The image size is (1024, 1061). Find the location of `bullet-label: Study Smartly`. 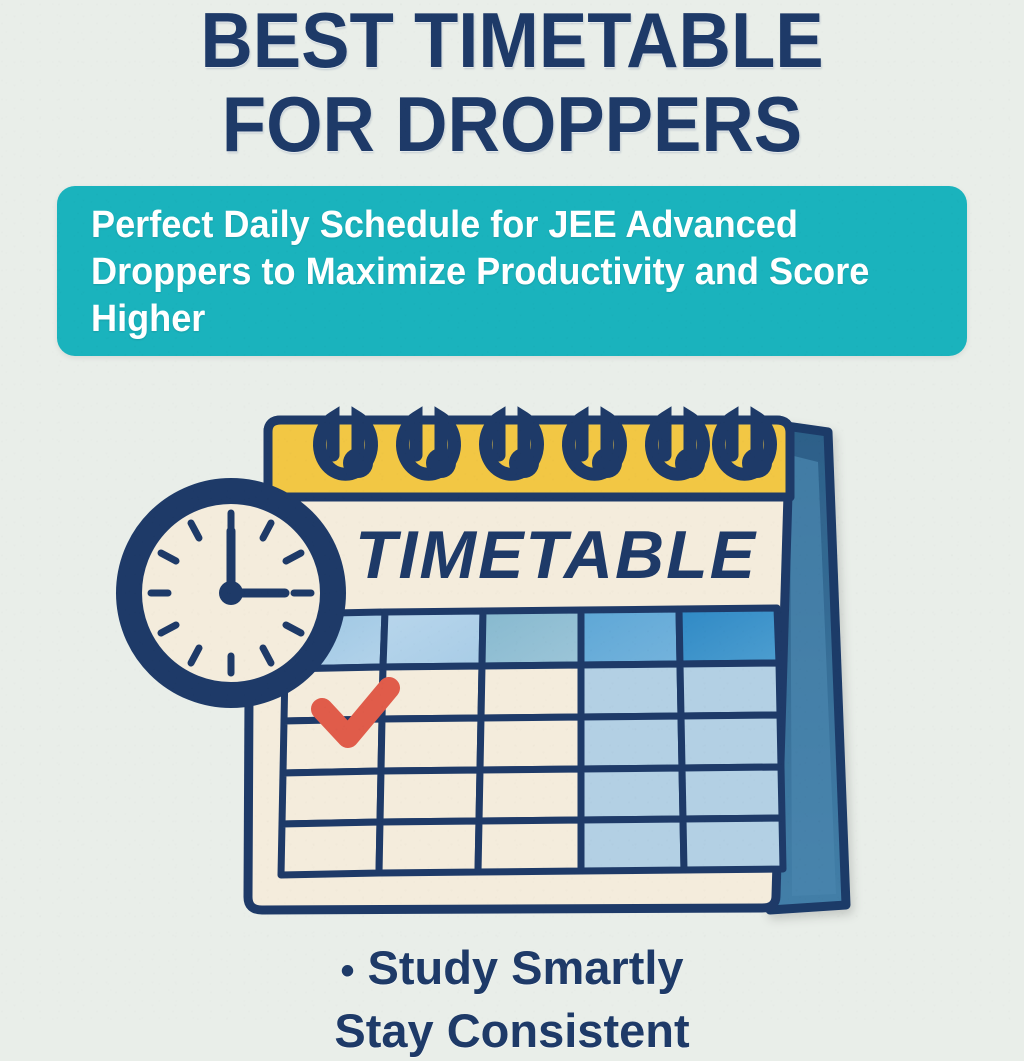

bullet-label: Study Smartly is located at coordinates (525, 967).